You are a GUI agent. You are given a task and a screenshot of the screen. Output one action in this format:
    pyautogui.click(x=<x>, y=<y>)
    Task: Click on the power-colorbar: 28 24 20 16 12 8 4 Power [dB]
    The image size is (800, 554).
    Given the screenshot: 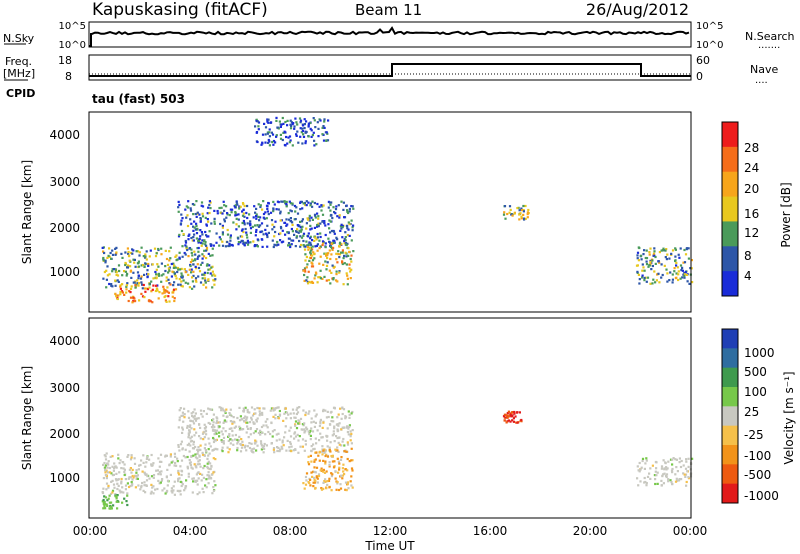 What is the action you would take?
    pyautogui.click(x=757, y=209)
    